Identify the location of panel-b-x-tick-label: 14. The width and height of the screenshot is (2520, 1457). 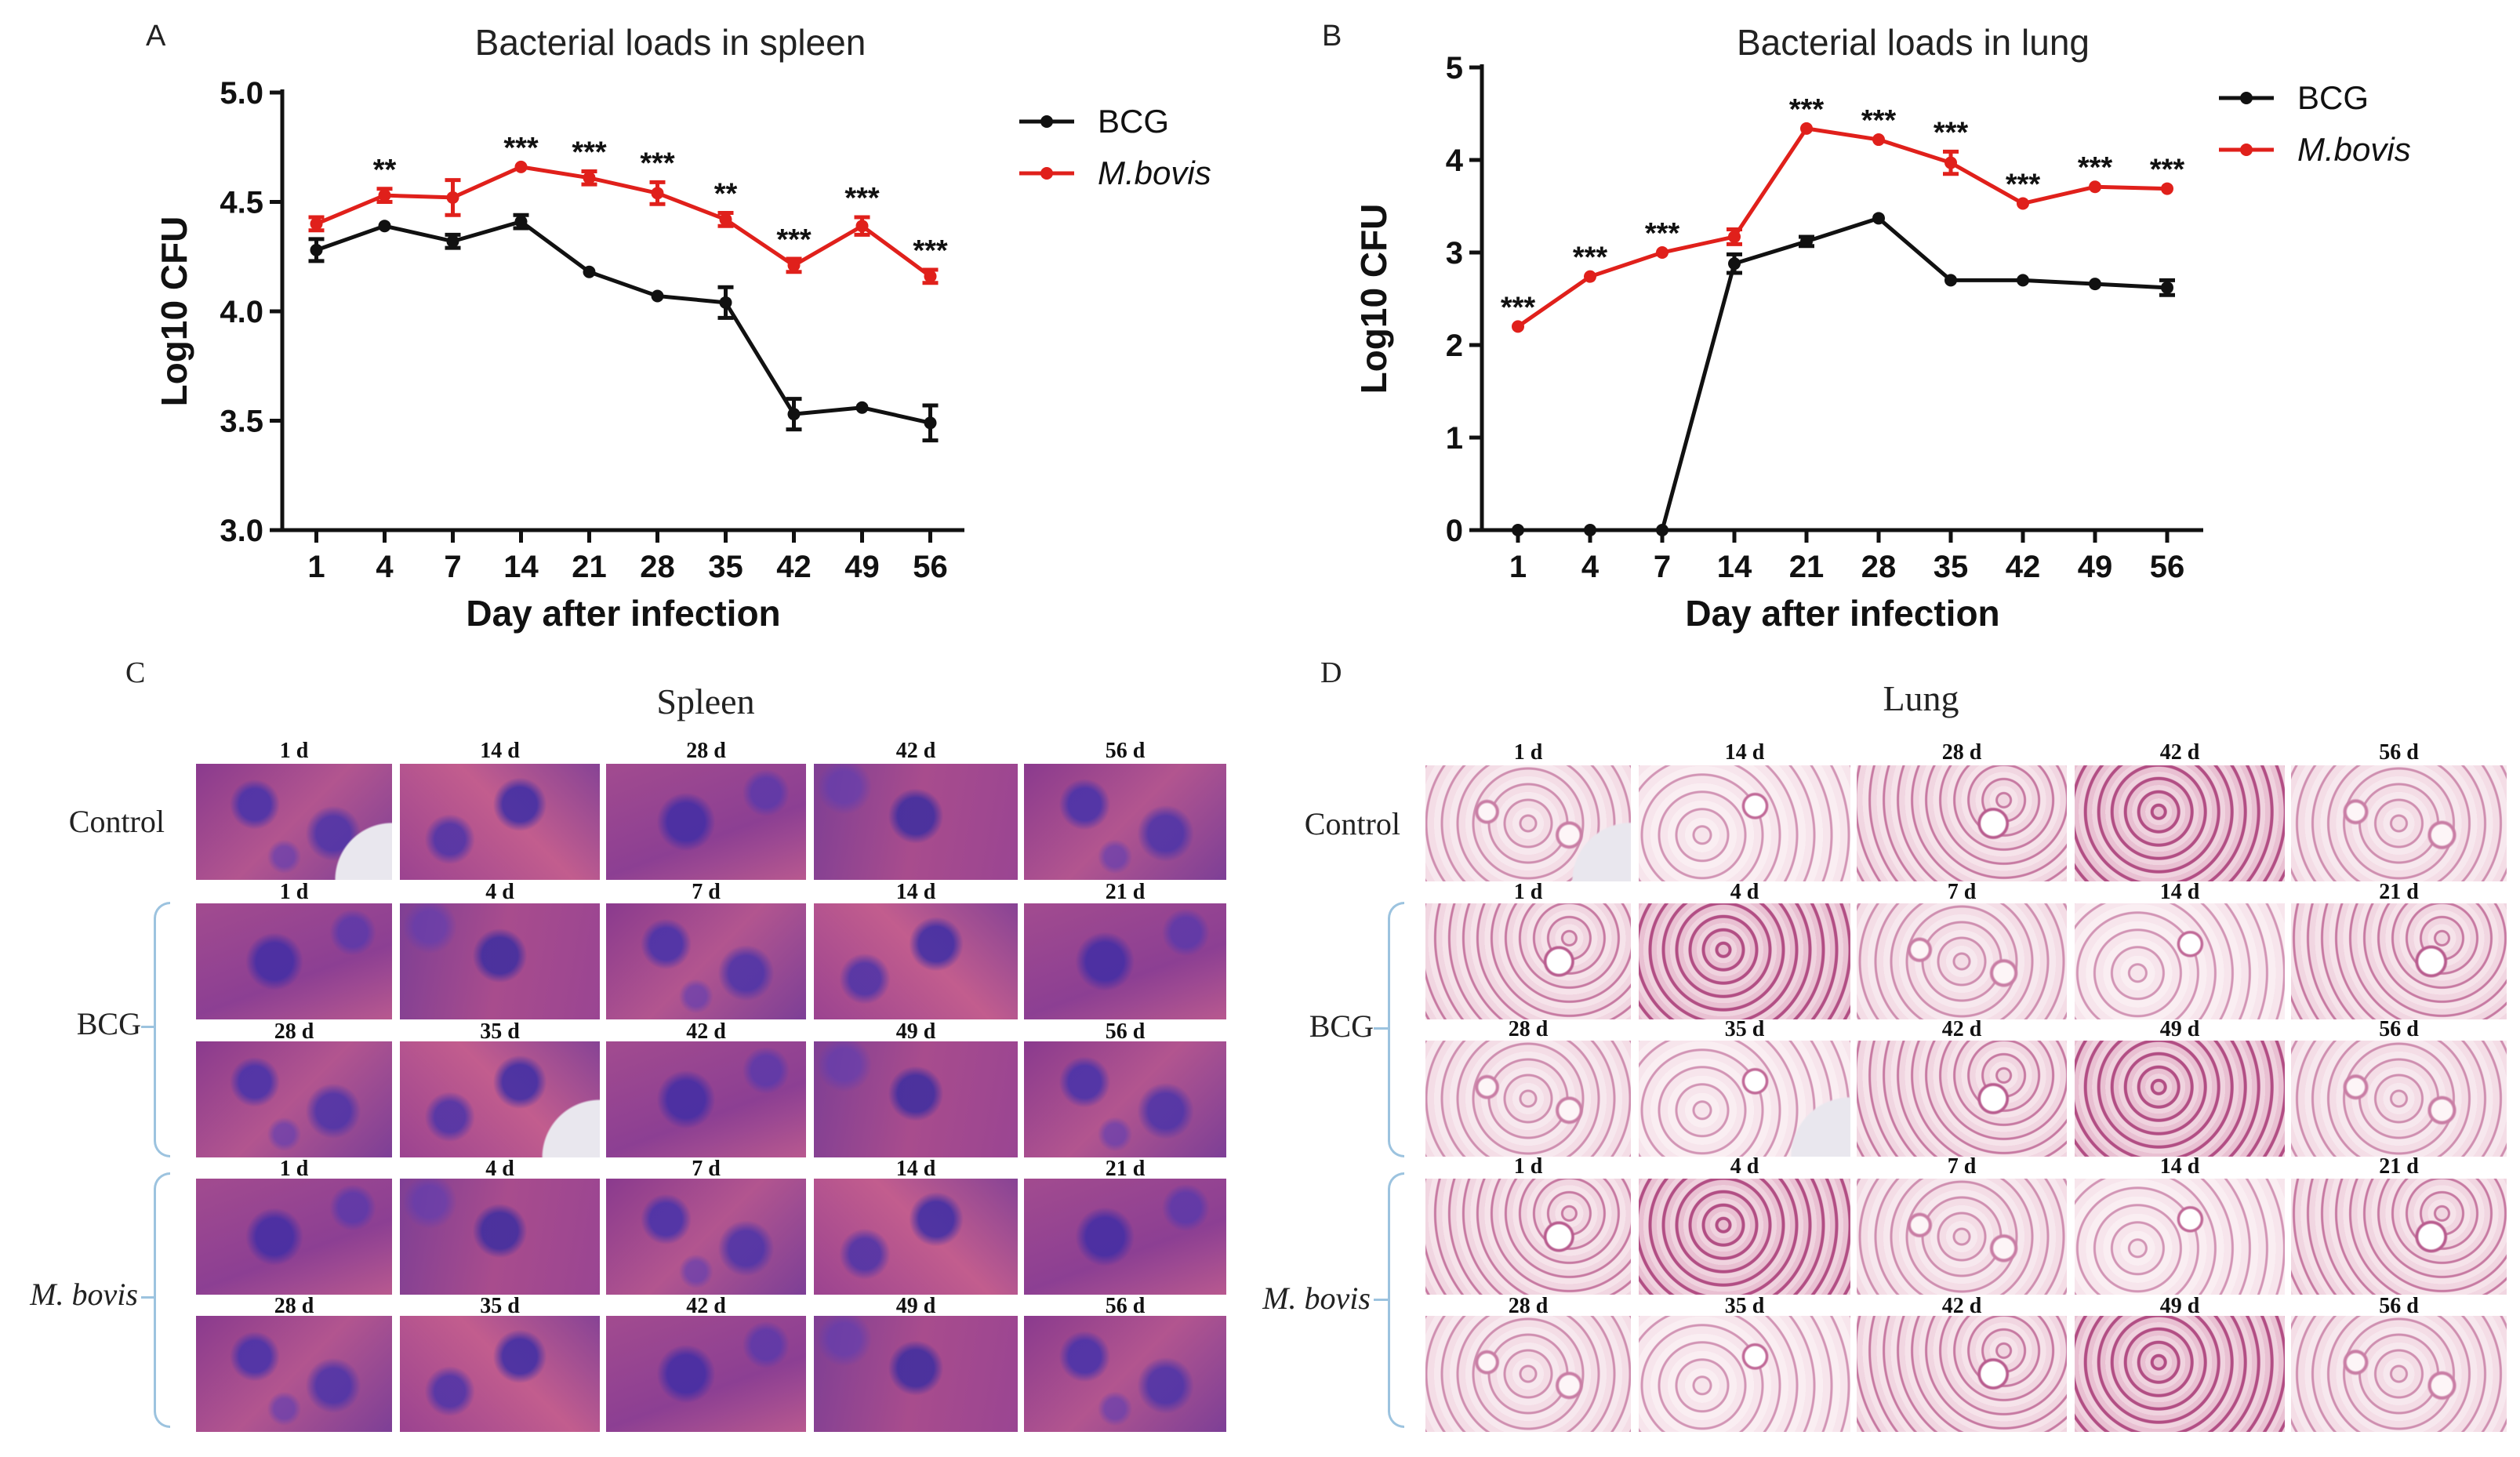
(1734, 567).